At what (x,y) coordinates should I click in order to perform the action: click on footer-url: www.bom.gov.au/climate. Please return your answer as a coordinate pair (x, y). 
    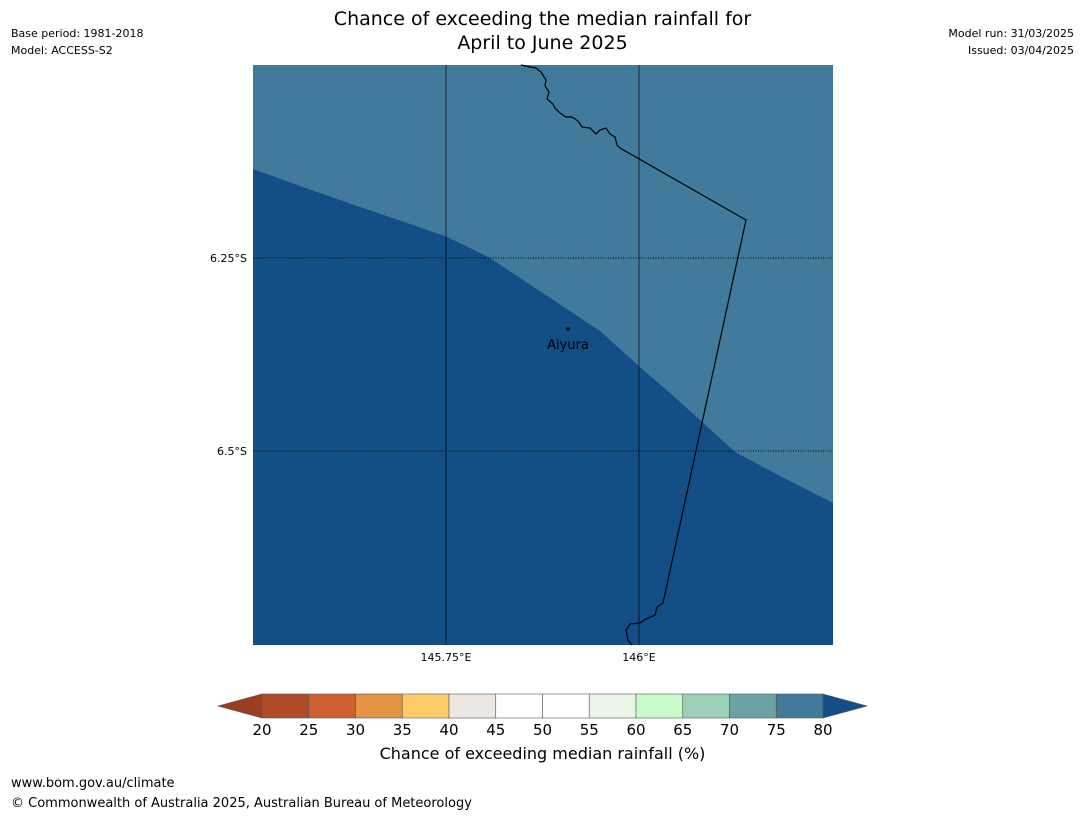
    Looking at the image, I should click on (93, 783).